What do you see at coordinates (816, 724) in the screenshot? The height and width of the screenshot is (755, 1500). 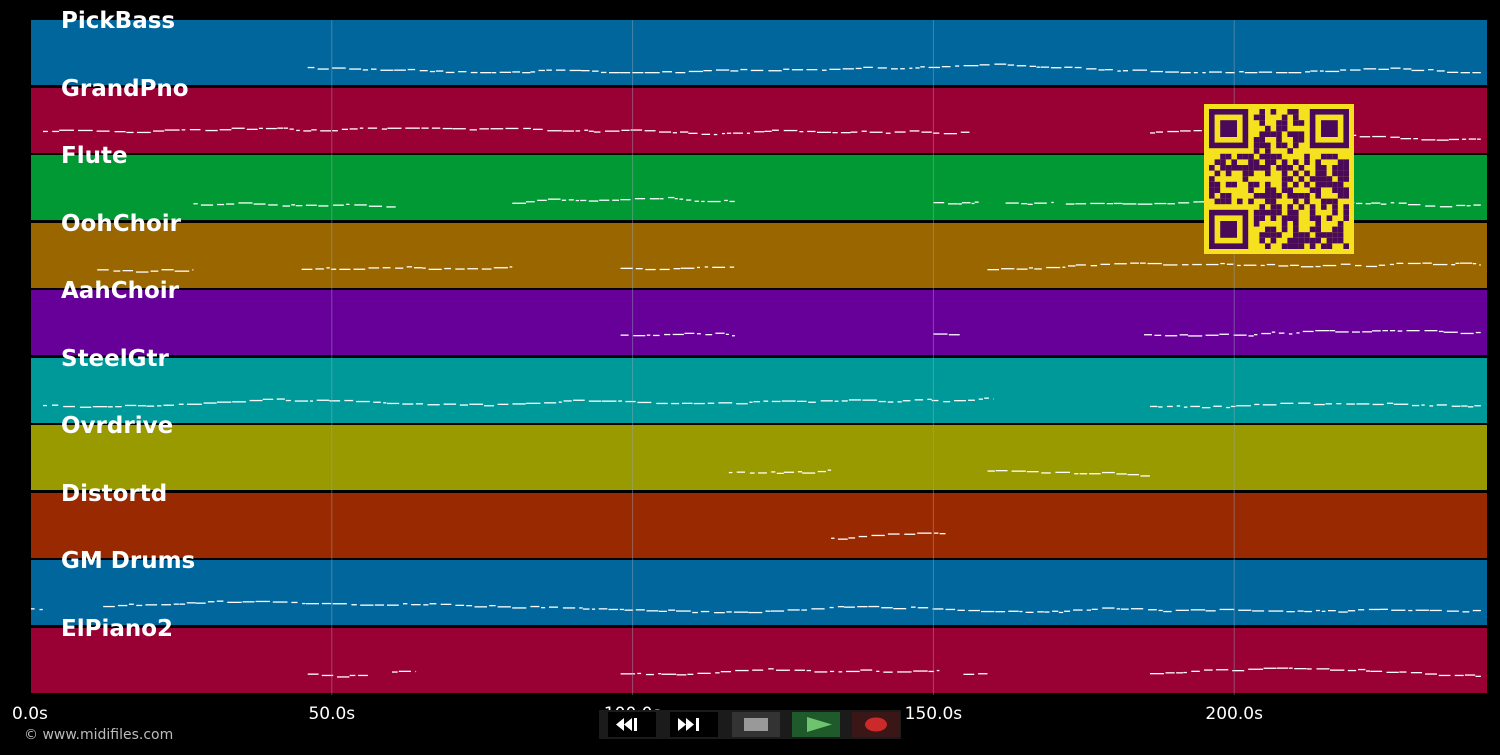 I see `play-button` at bounding box center [816, 724].